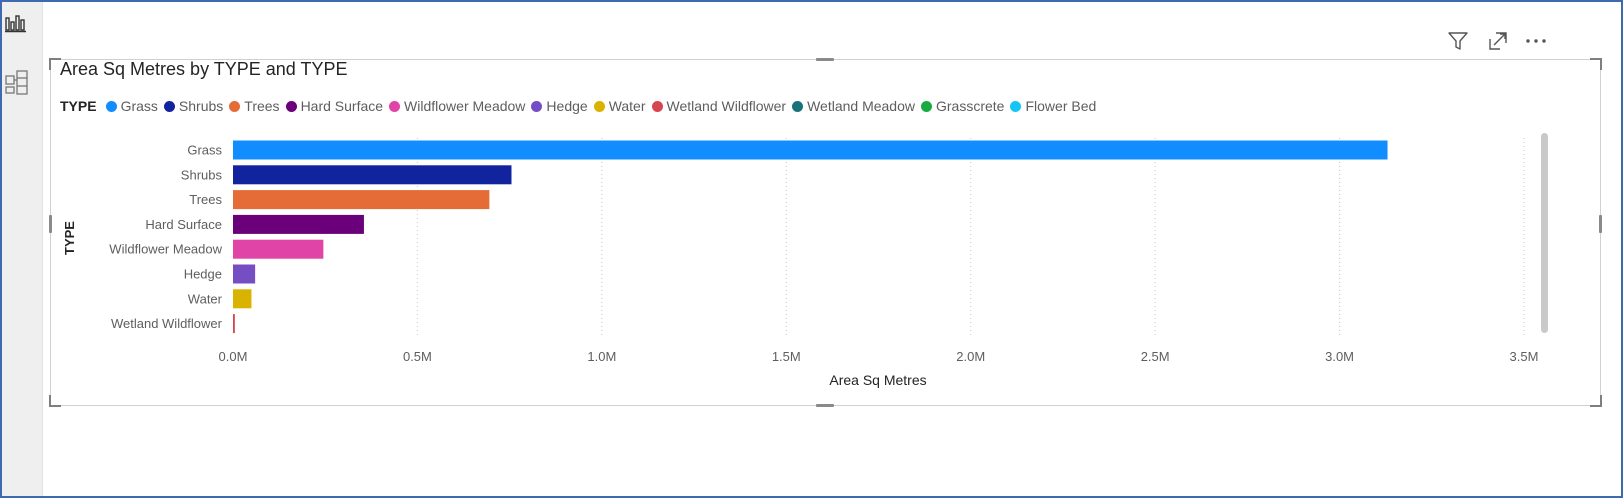 Image resolution: width=1623 pixels, height=498 pixels. Describe the element at coordinates (861, 106) in the screenshot. I see `legend-label: Wetland Meadow` at that location.